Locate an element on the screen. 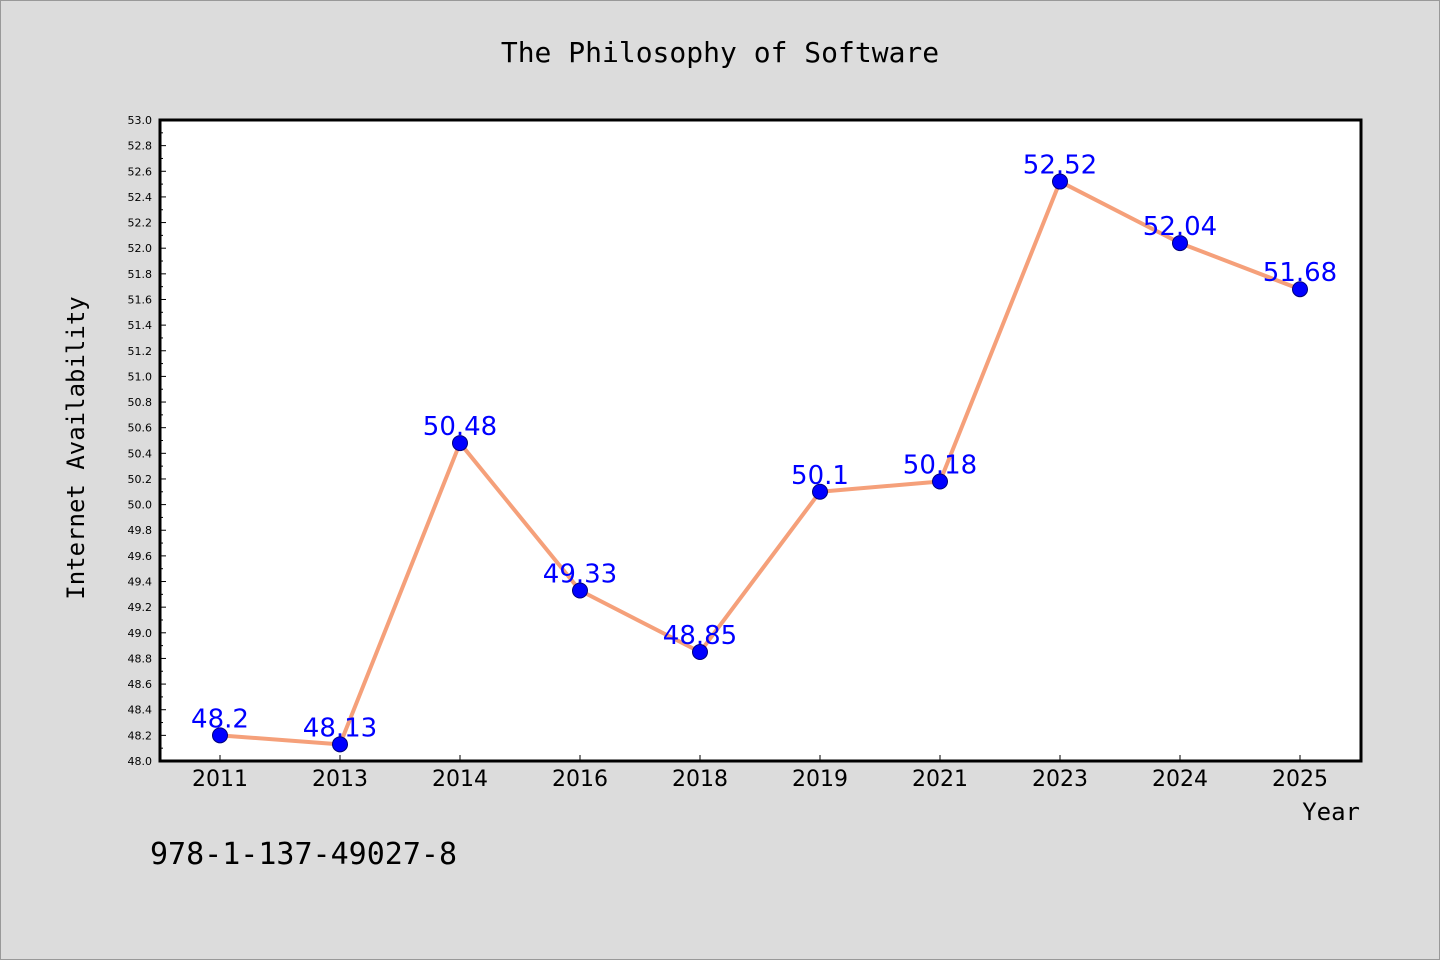 Image resolution: width=1440 pixels, height=960 pixels. y-tick-label: 49.2 is located at coordinates (140, 607).